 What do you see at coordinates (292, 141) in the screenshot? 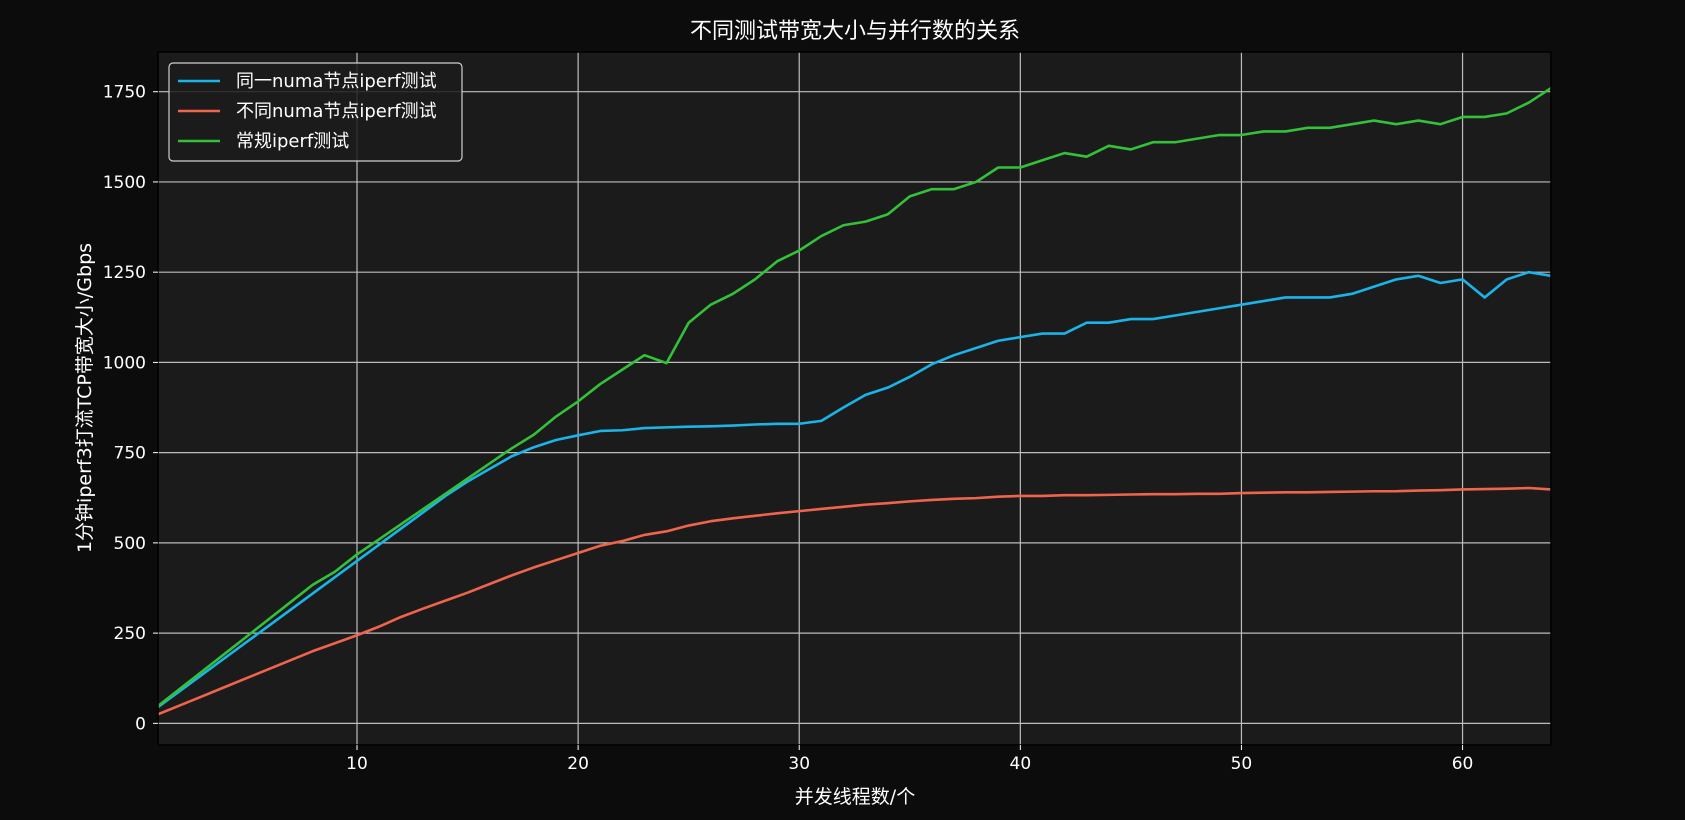
I see `legend-label-3: 常规iperf测试` at bounding box center [292, 141].